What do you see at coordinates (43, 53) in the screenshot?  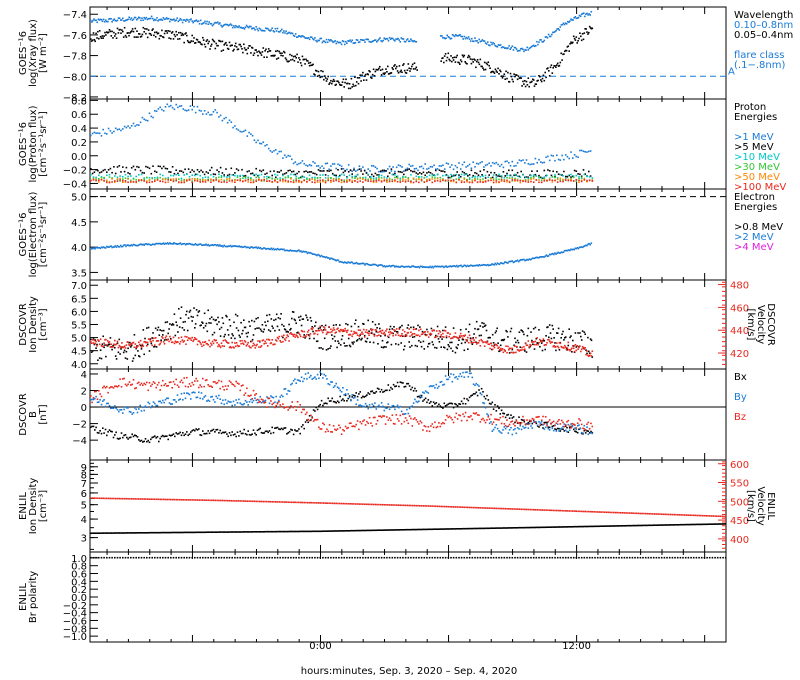 I see `y-axis-label-line: [W m⁻²]` at bounding box center [43, 53].